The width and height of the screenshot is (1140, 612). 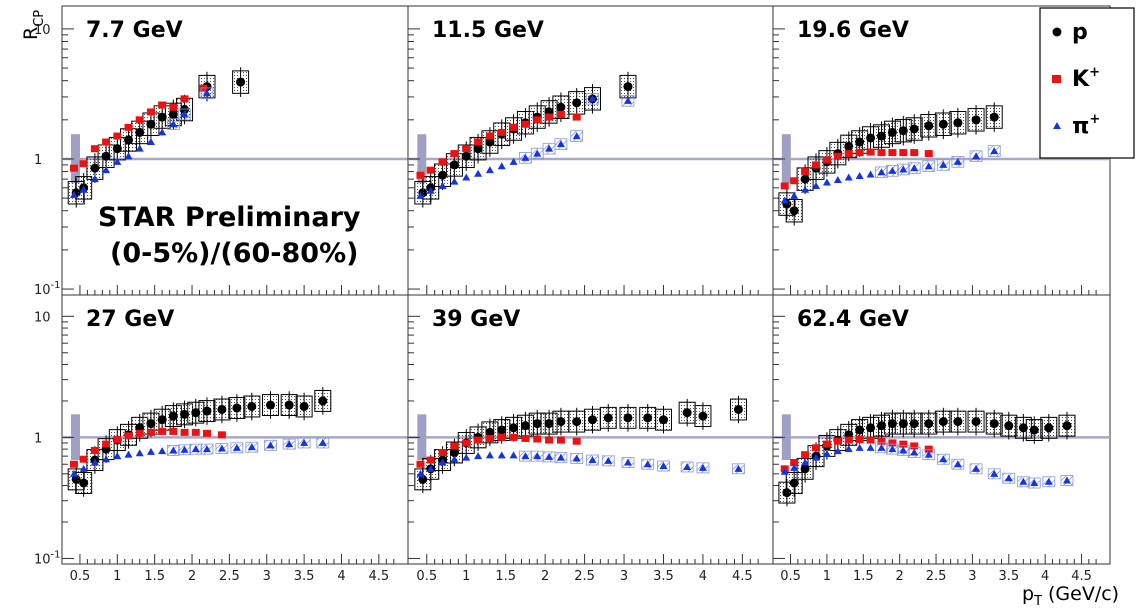 What do you see at coordinates (488, 30) in the screenshot?
I see `panel-energy-label: 11.5 GeV` at bounding box center [488, 30].